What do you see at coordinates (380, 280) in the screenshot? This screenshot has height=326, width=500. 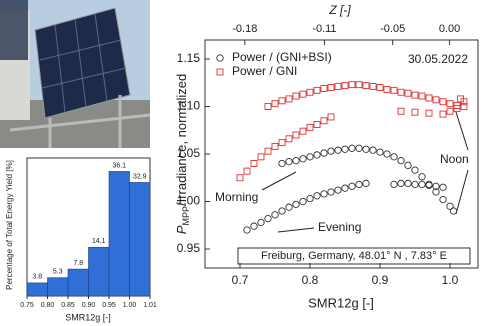 I see `x-tick-label: 0.9` at bounding box center [380, 280].